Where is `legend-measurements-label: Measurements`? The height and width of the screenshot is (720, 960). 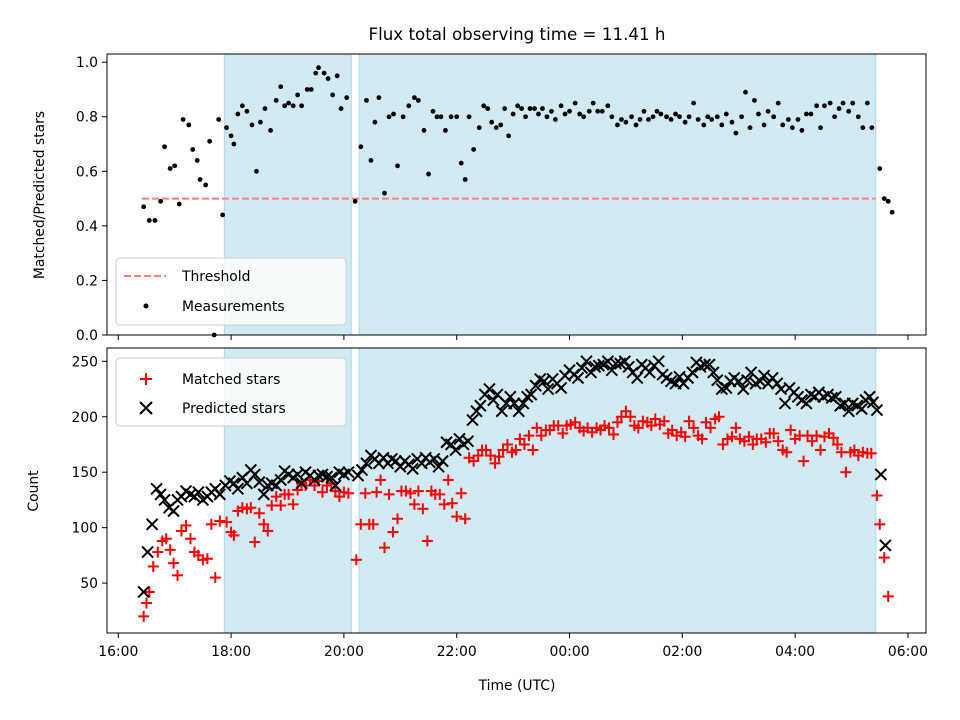 legend-measurements-label: Measurements is located at coordinates (233, 307).